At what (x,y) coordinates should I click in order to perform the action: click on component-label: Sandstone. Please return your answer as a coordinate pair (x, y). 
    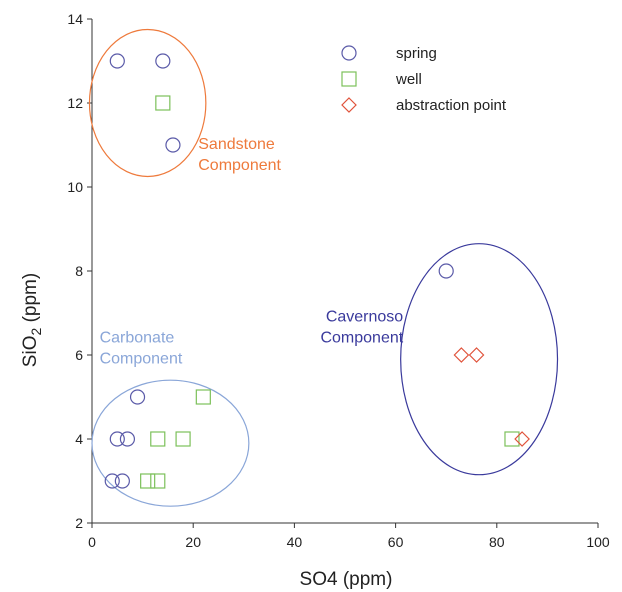
    Looking at the image, I should click on (236, 144).